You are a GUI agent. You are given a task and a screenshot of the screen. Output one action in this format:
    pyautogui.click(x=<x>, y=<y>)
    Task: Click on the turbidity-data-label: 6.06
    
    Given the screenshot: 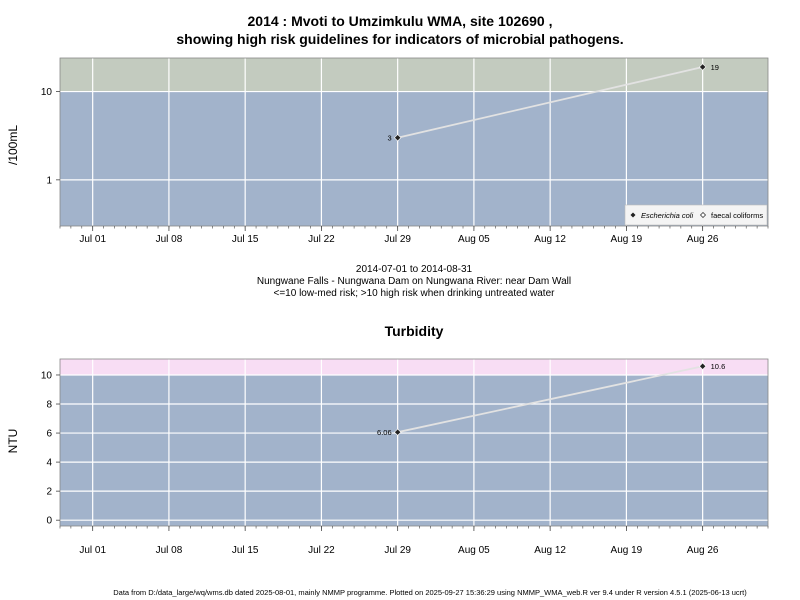 What is the action you would take?
    pyautogui.click(x=384, y=432)
    